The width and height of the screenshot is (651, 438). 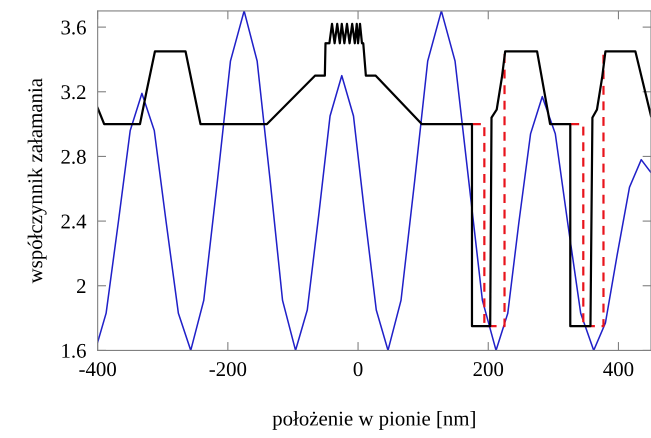 What do you see at coordinates (37, 181) in the screenshot?
I see `y-axis-title: współczynnik załamania` at bounding box center [37, 181].